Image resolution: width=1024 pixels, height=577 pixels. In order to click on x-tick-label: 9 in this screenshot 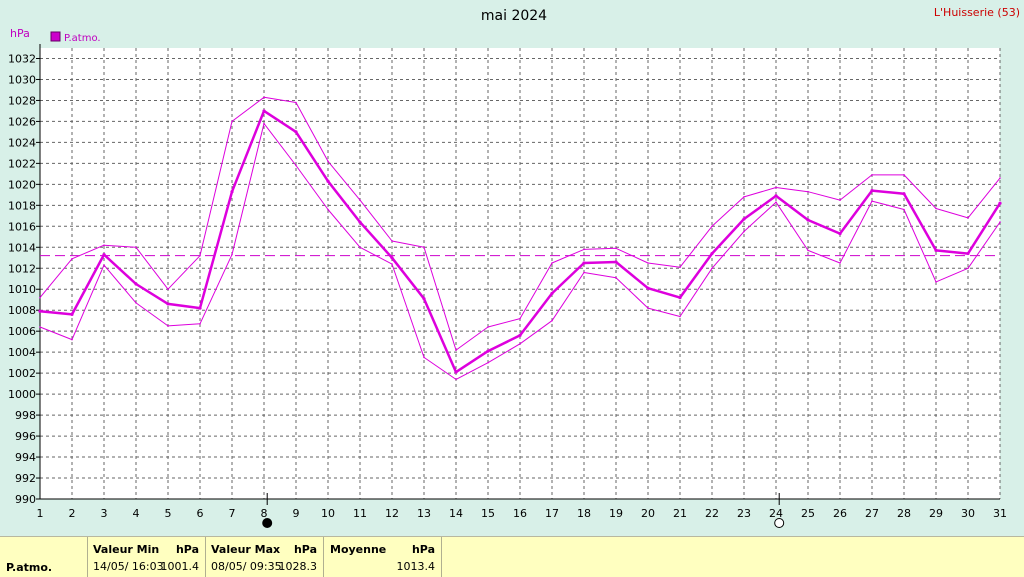, I will do `click(296, 513)`.